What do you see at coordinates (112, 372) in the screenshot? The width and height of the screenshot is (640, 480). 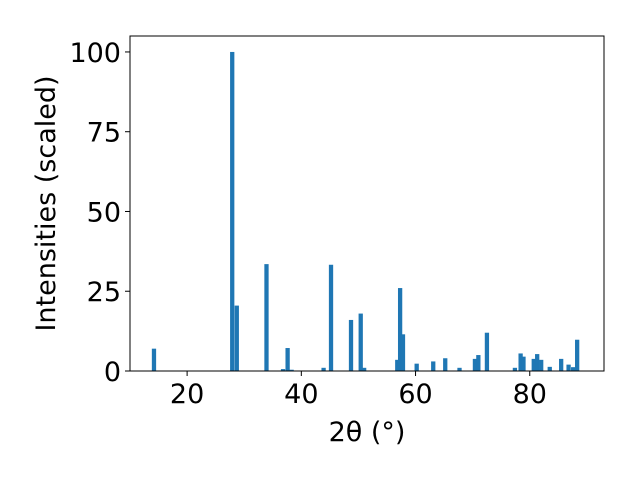 I see `y-tick-label-0: 0` at bounding box center [112, 372].